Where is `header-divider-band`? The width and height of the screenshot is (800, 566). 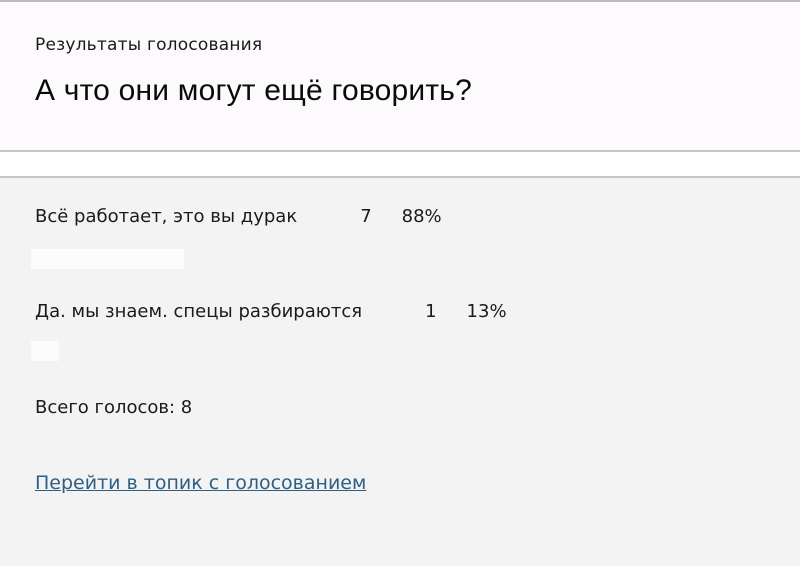
header-divider-band is located at coordinates (400, 164).